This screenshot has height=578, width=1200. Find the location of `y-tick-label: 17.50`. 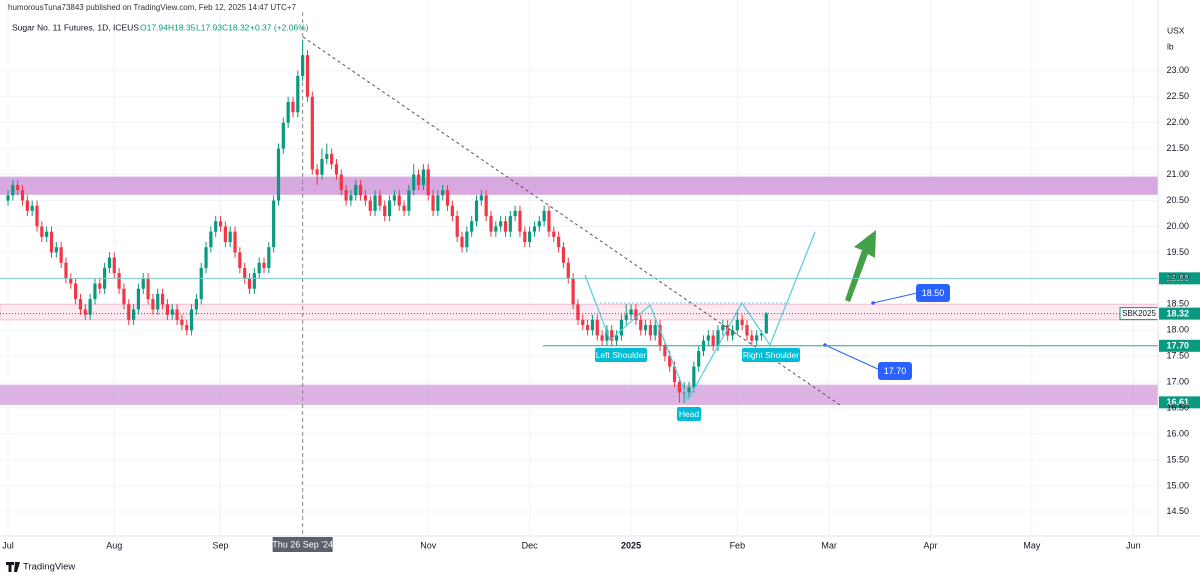

y-tick-label: 17.50 is located at coordinates (1177, 356).